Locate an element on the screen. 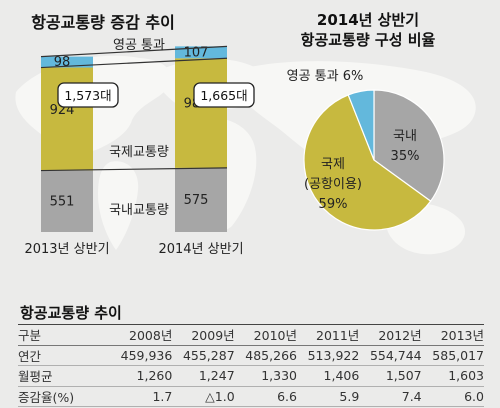  table-cell: 5.9 is located at coordinates (349, 396).